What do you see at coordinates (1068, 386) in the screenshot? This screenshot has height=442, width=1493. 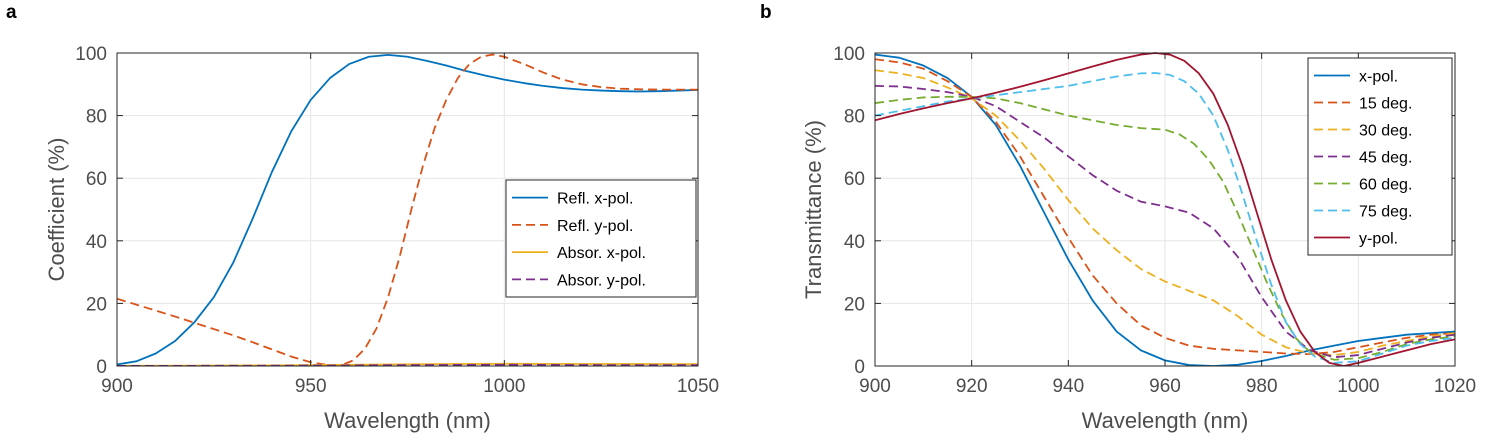 I see `x-tick-label: 940` at bounding box center [1068, 386].